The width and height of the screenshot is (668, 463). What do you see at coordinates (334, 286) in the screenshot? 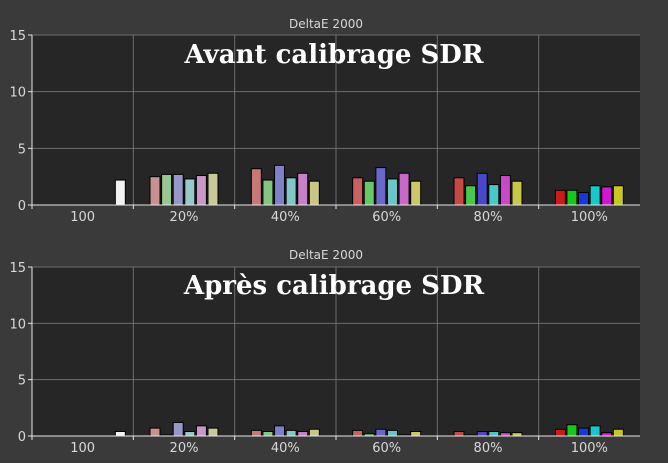
I see `chart2-annotation: Après calibrage SDR` at bounding box center [334, 286].